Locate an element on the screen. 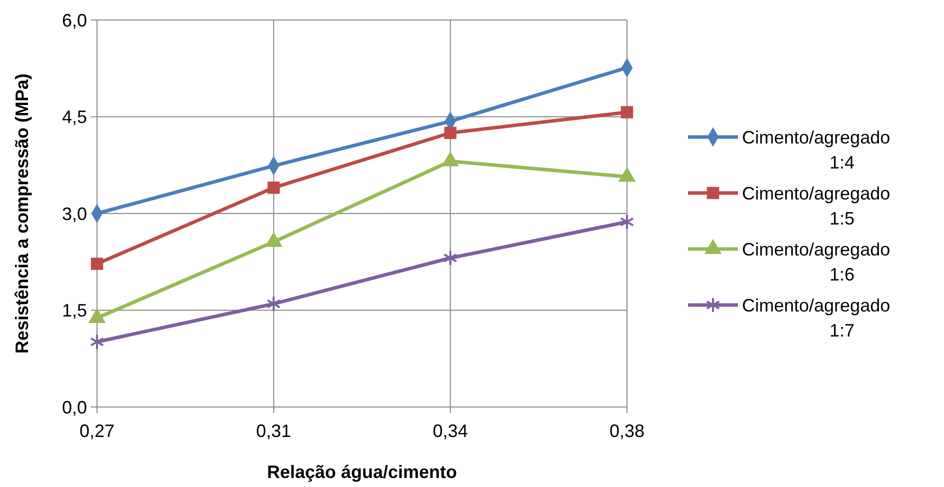 This screenshot has width=944, height=487. legend-label: Cimento/agregado 1:7 is located at coordinates (816, 317).